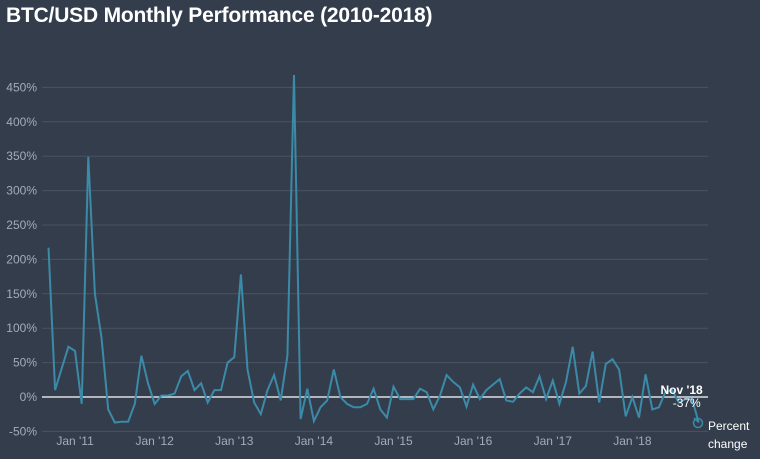  I want to click on chart-title: BTC/USD Monthly Performance (2010-2018), so click(219, 15).